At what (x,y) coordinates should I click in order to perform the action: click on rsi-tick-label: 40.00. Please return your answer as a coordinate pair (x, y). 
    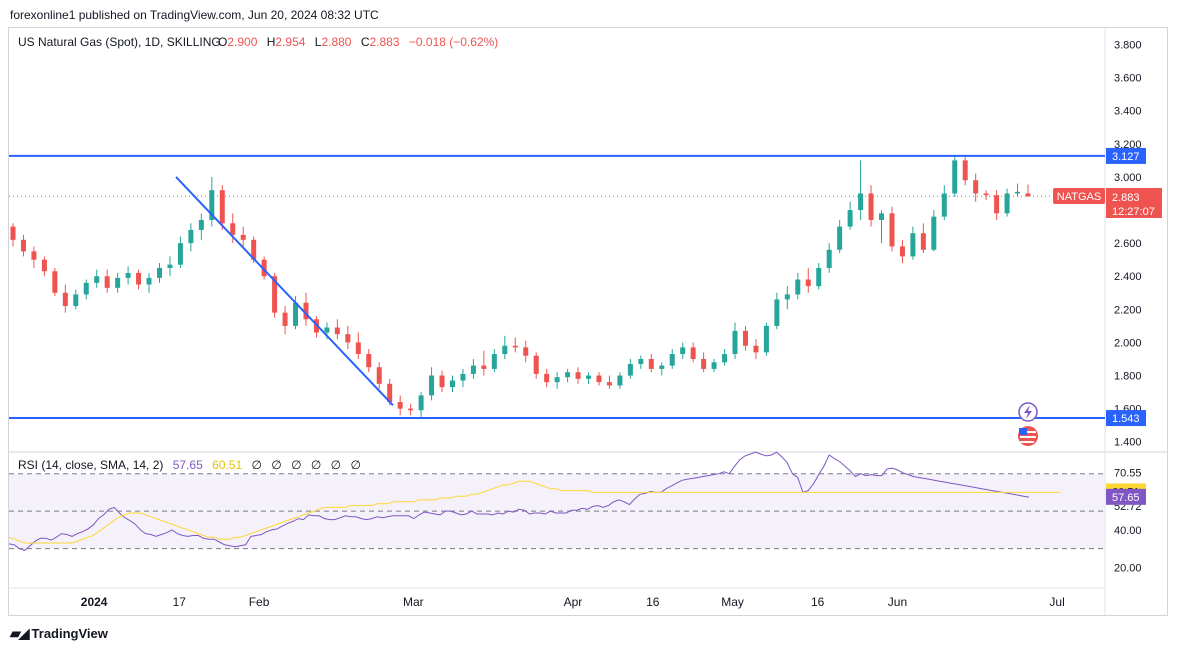
    Looking at the image, I should click on (1128, 531).